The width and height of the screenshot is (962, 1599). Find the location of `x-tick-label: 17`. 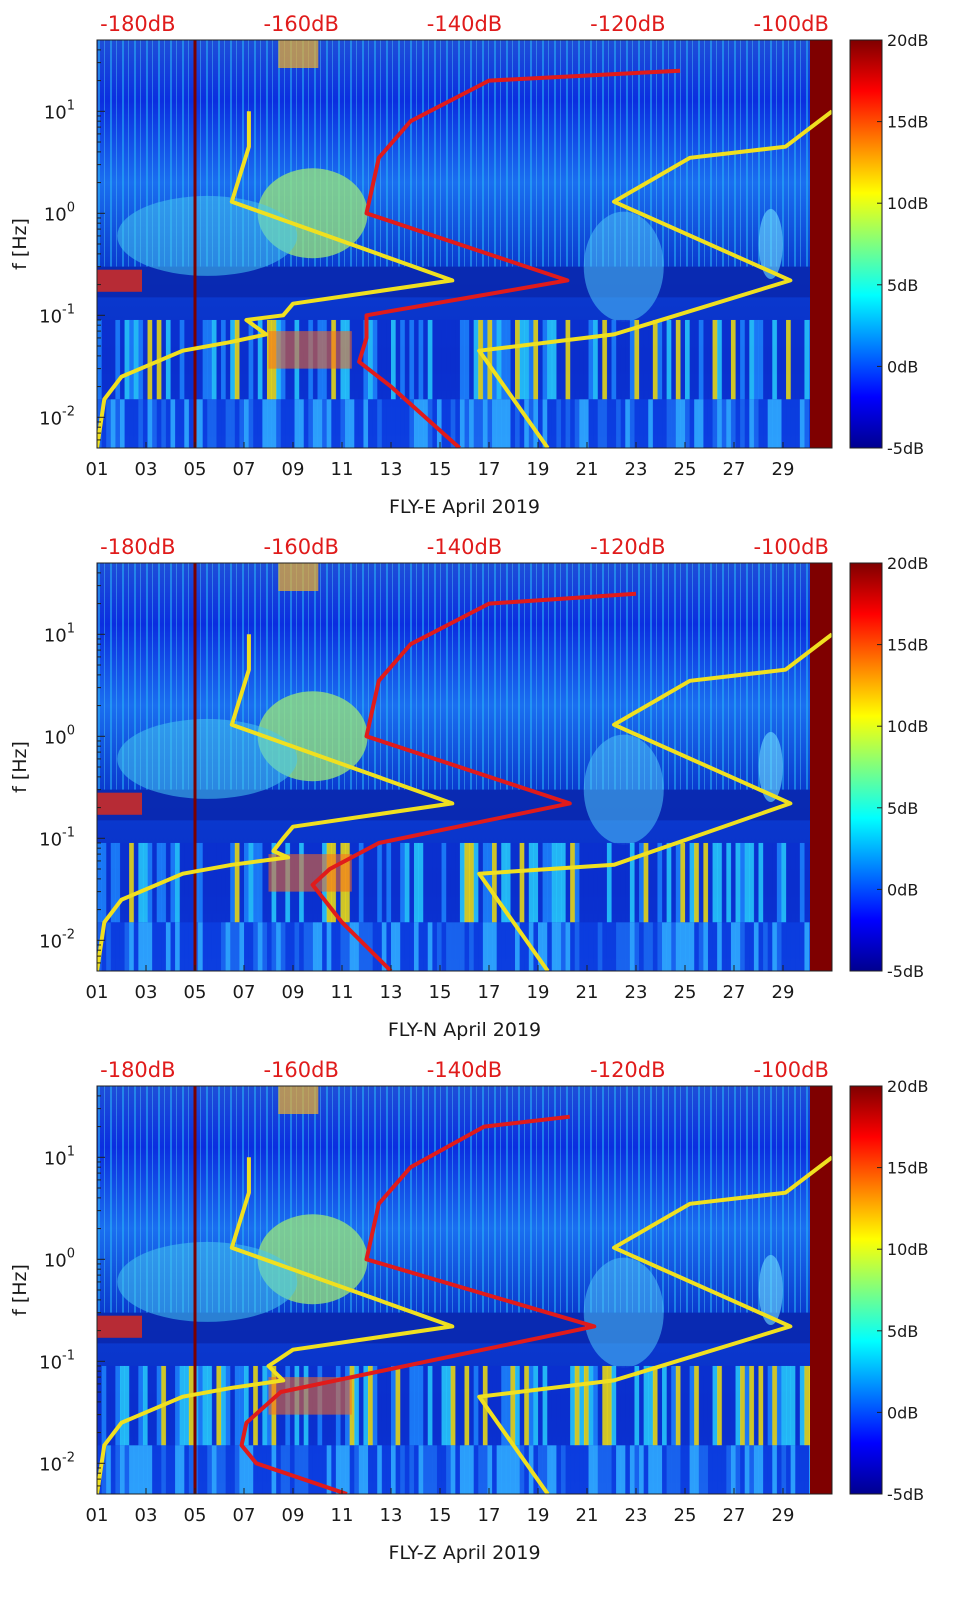

x-tick-label: 17 is located at coordinates (489, 469).